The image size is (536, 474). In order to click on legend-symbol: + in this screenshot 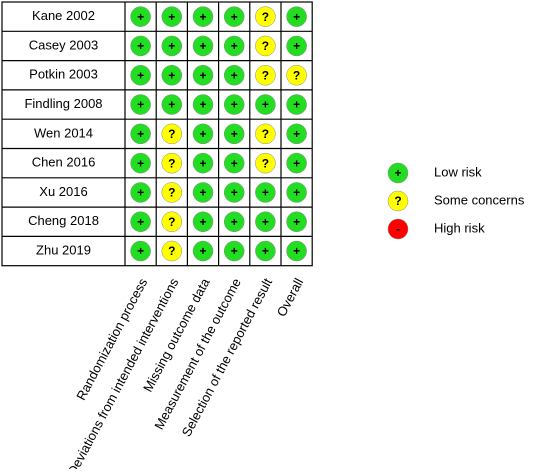, I will do `click(397, 173)`.